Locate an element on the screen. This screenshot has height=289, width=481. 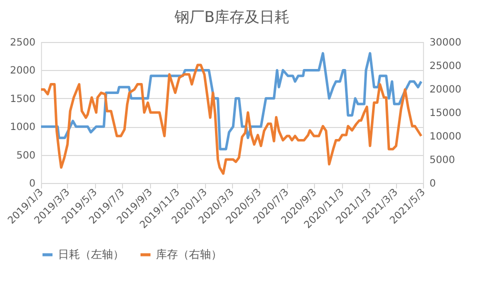
y-tick-label: 2000 is located at coordinates (23, 71).